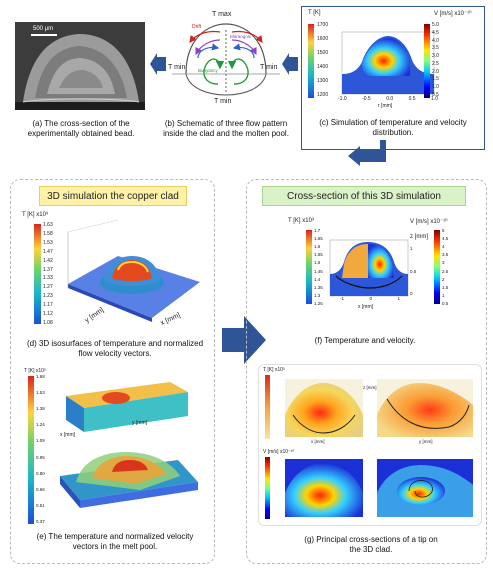  I want to click on f-x-tick: 0, so click(370, 298).